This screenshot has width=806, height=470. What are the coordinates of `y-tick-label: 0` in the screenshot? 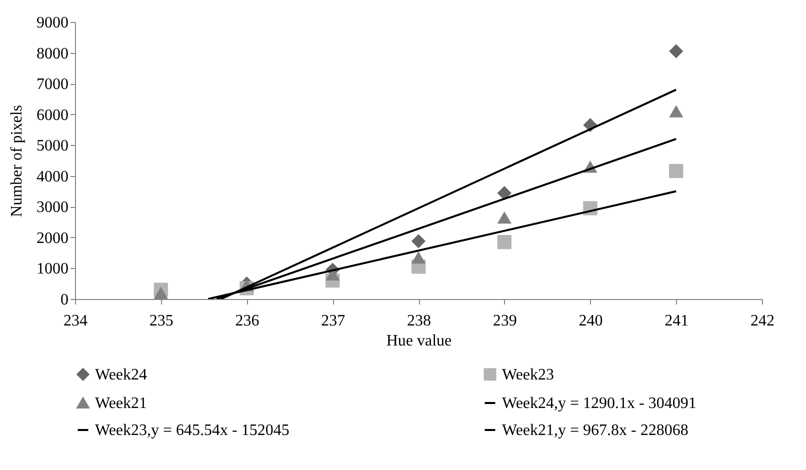 It's located at (64, 300).